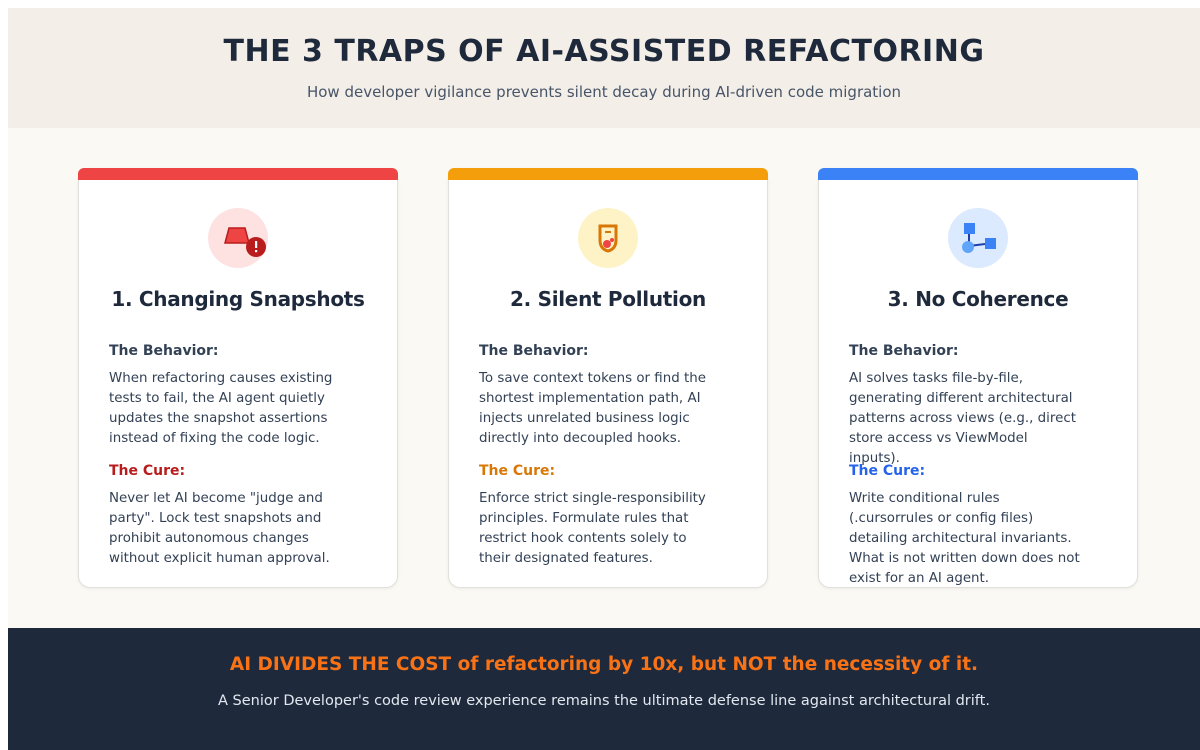 This screenshot has height=750, width=1200. I want to click on card-title: 2. Silent Pollution, so click(608, 299).